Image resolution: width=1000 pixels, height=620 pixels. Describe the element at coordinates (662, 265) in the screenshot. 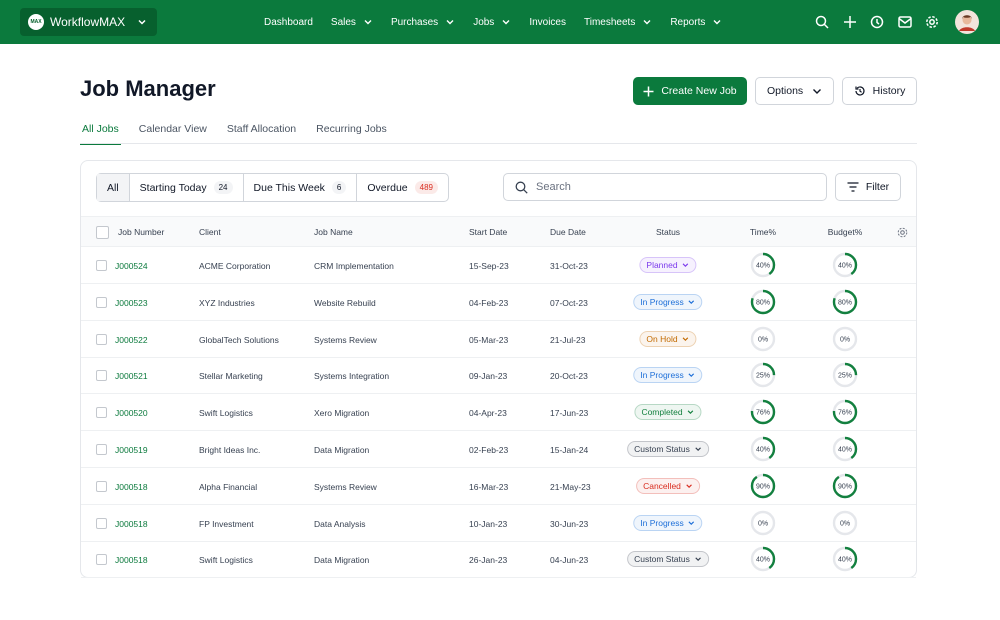

I see `status-label: Planned` at that location.